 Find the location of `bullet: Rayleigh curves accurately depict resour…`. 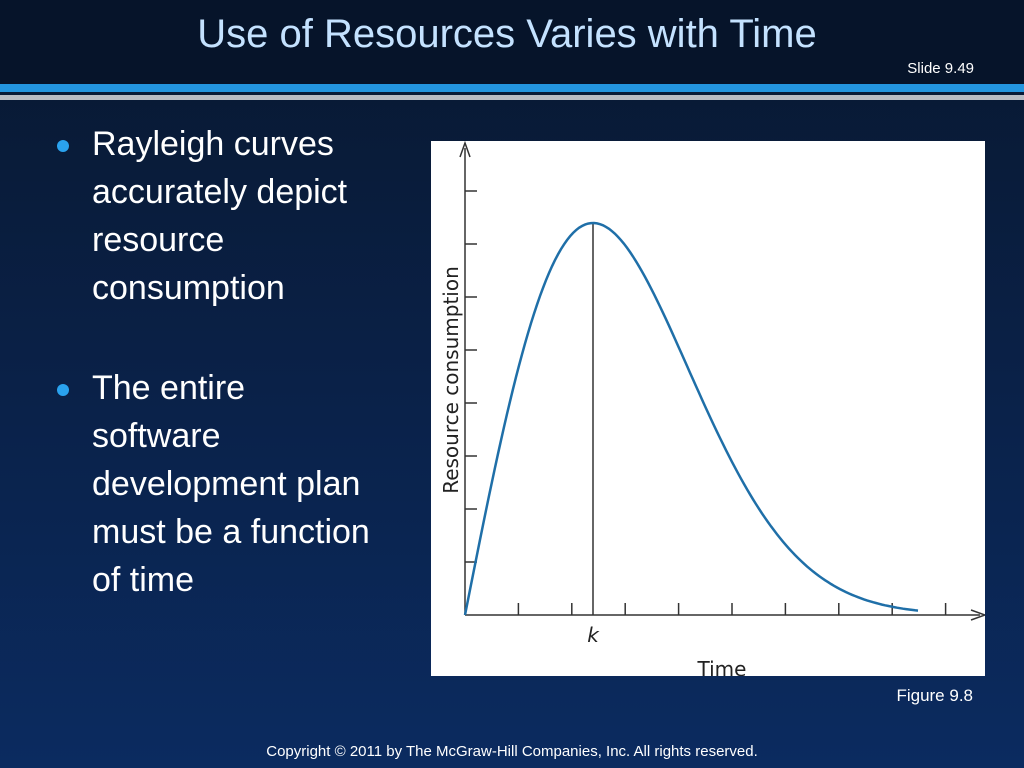

bullet: Rayleigh curves accurately depict resour… is located at coordinates (210, 216).